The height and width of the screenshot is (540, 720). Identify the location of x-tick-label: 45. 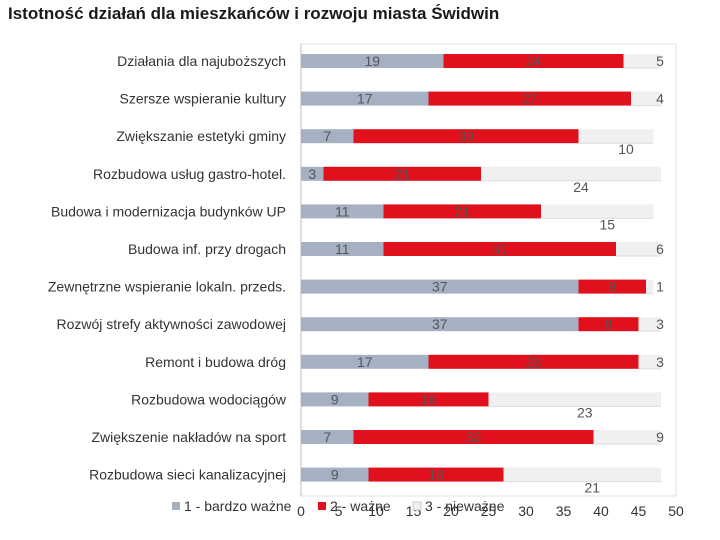
(639, 511).